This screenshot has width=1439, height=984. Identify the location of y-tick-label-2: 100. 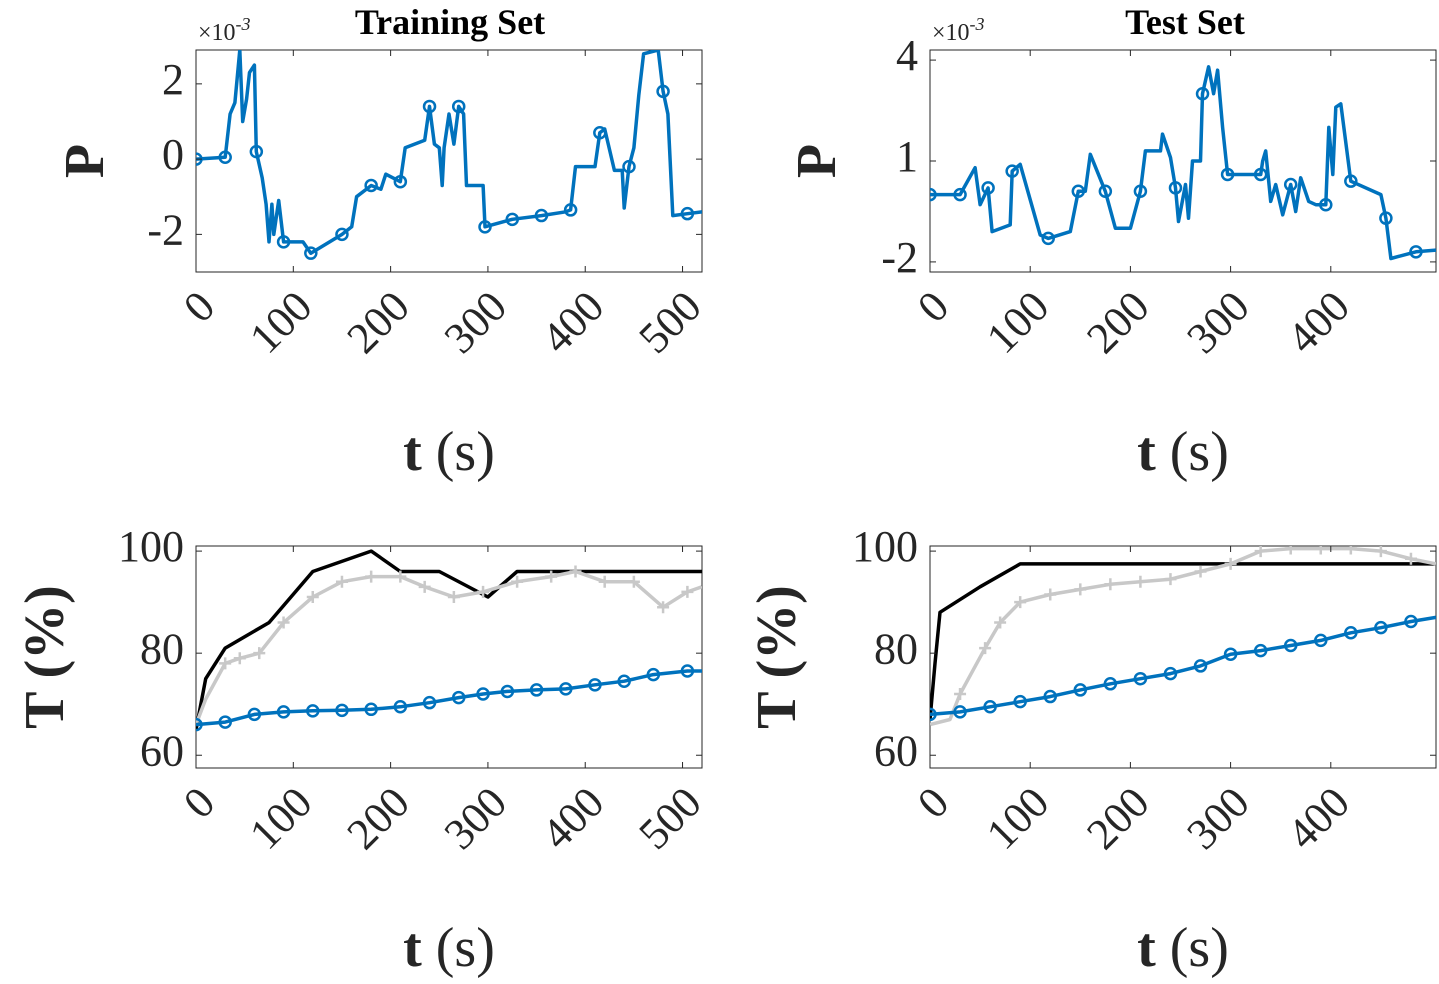
(151, 546).